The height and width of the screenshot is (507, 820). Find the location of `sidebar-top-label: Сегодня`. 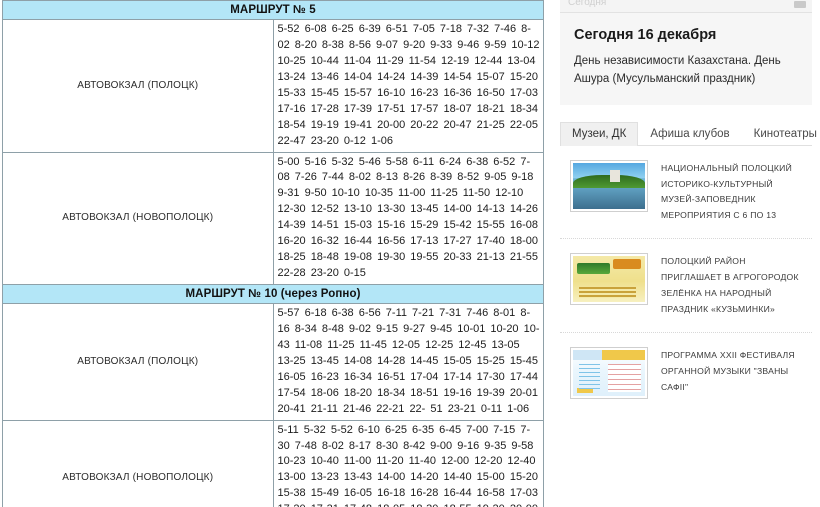

sidebar-top-label: Сегодня is located at coordinates (587, 4).